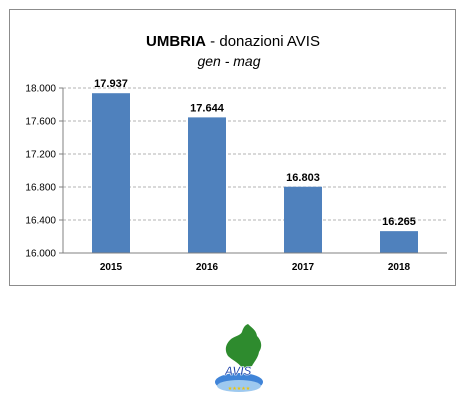 This screenshot has height=417, width=470. Describe the element at coordinates (243, 346) in the screenshot. I see `umbria-region-shape` at that location.